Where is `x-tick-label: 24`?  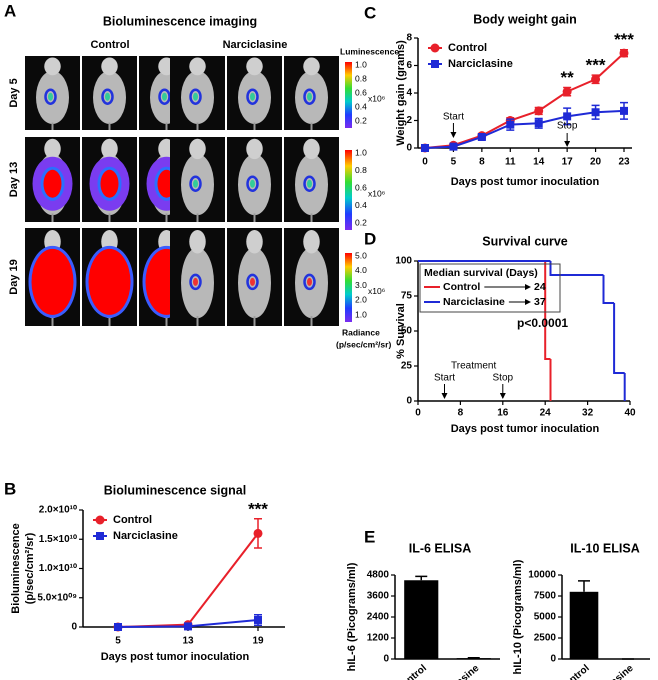 x-tick-label: 24 is located at coordinates (546, 413).